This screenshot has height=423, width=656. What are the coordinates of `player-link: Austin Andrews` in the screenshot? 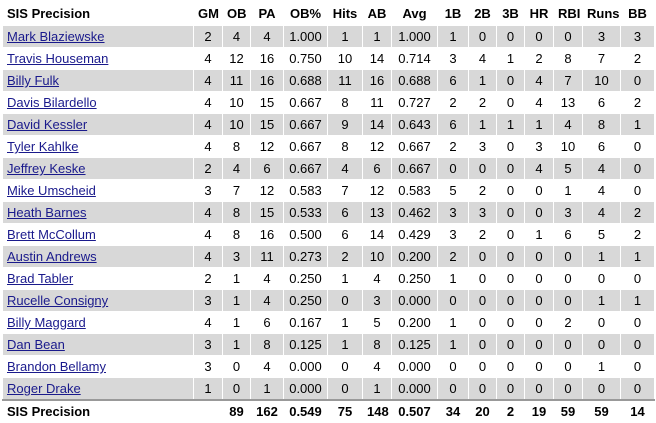 It's located at (52, 256).